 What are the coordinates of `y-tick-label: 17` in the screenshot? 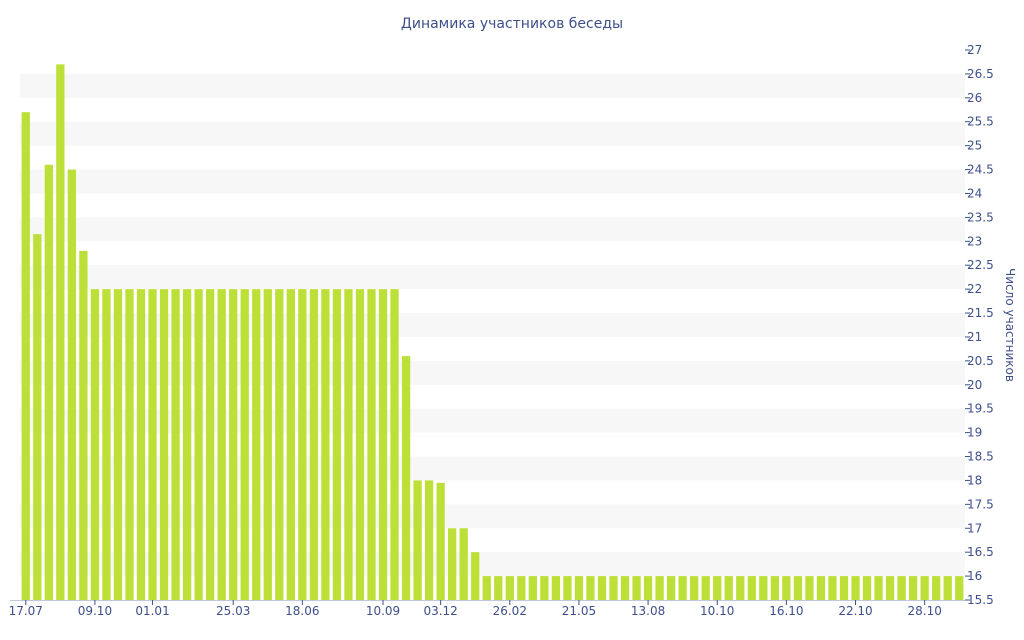 It's located at (974, 528).